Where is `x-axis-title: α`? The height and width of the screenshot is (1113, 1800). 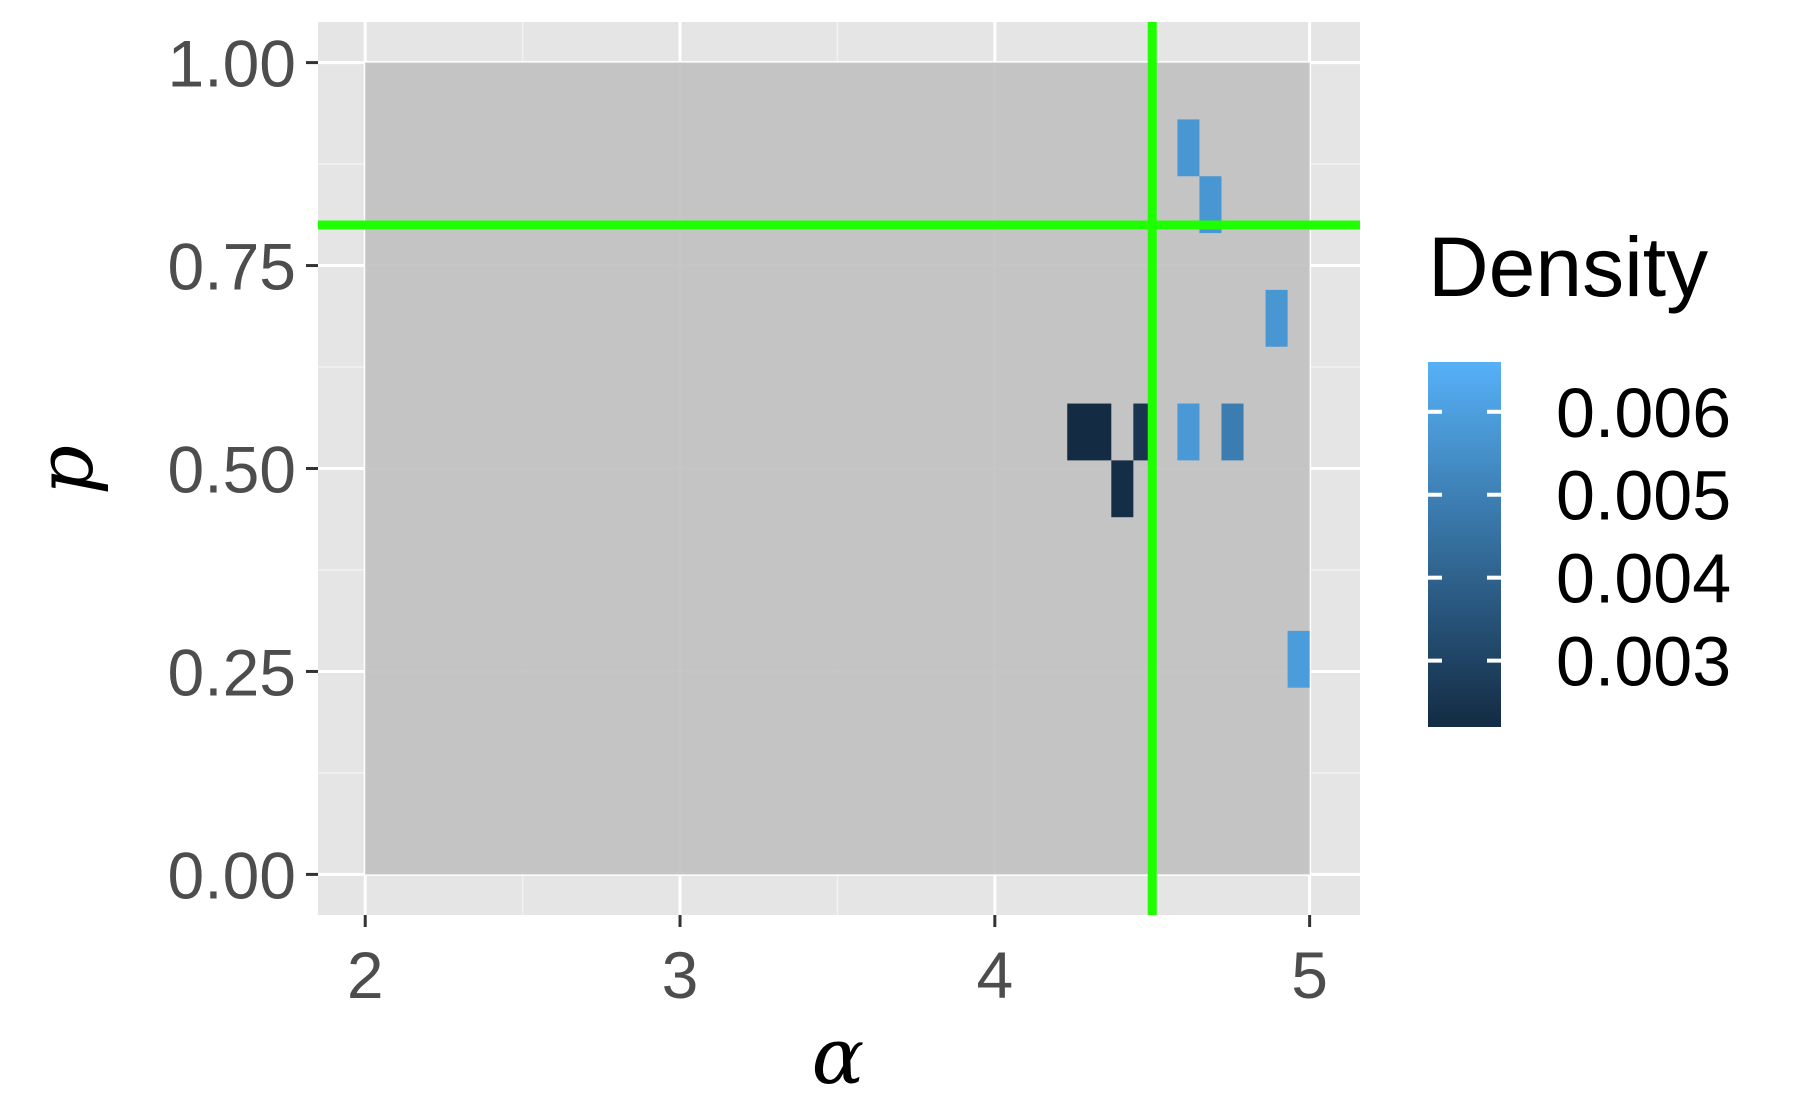
x-axis-title: α is located at coordinates (838, 1057).